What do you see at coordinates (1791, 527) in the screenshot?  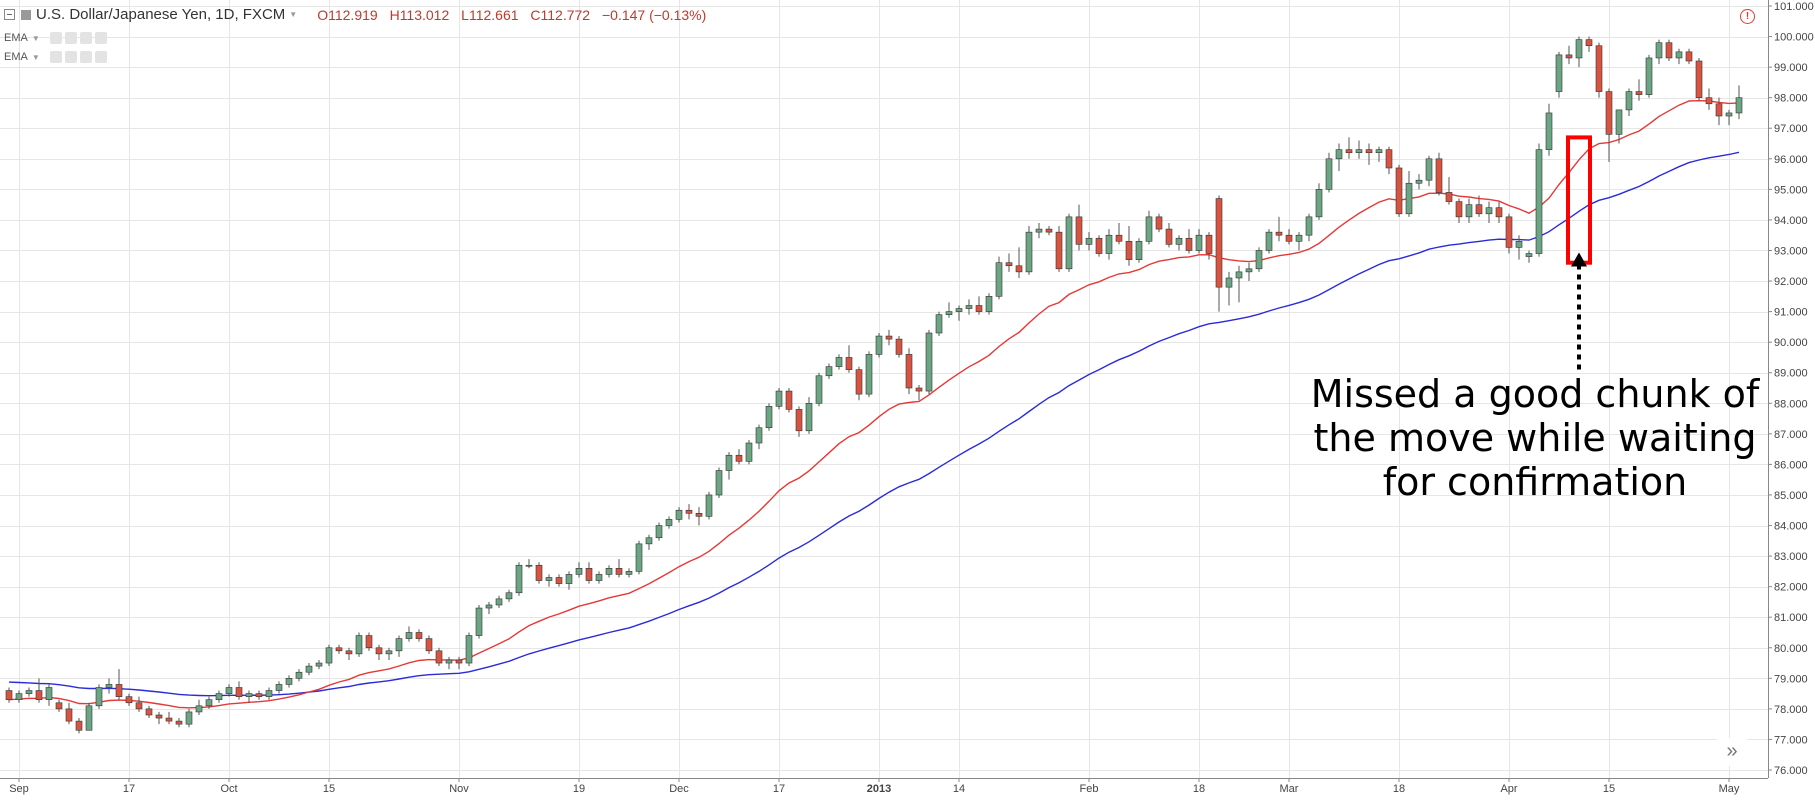 I see `price-tick-label: 84.000` at bounding box center [1791, 527].